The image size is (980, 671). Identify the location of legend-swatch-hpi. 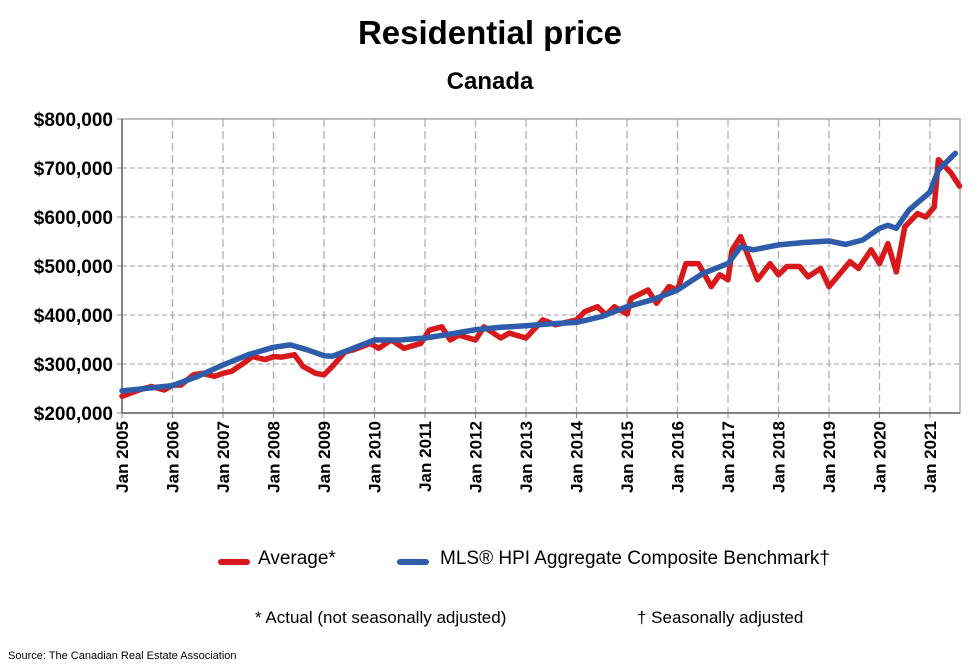
(413, 562).